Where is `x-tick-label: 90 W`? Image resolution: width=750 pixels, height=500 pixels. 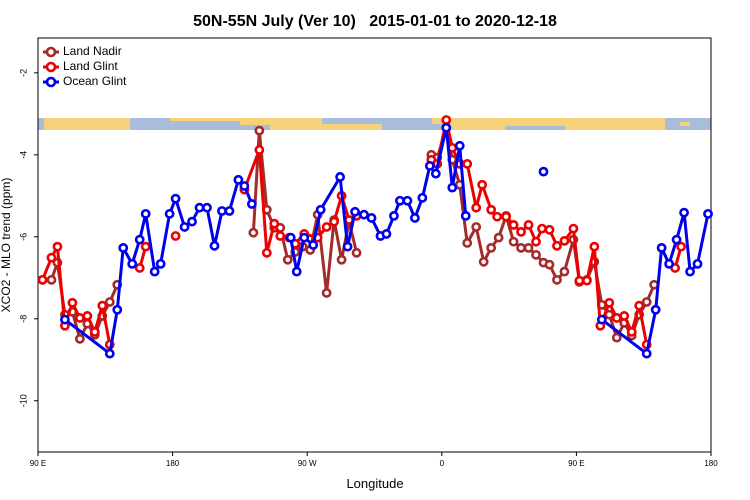
x-tick-label: 90 W is located at coordinates (307, 463).